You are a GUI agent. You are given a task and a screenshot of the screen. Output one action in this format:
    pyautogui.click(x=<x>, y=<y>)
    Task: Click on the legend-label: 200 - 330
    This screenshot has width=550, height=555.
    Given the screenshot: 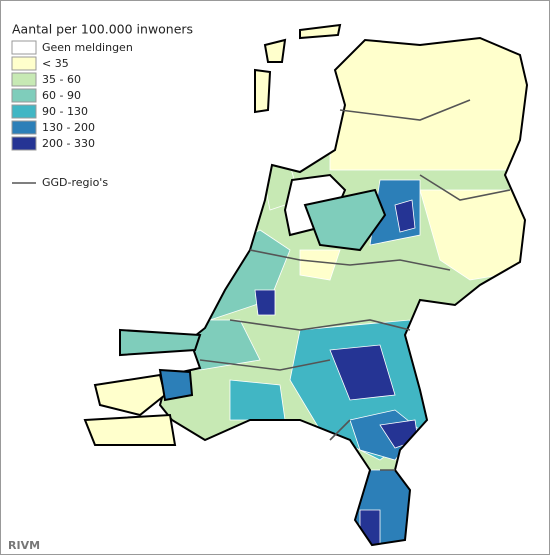 What is the action you would take?
    pyautogui.click(x=68, y=143)
    